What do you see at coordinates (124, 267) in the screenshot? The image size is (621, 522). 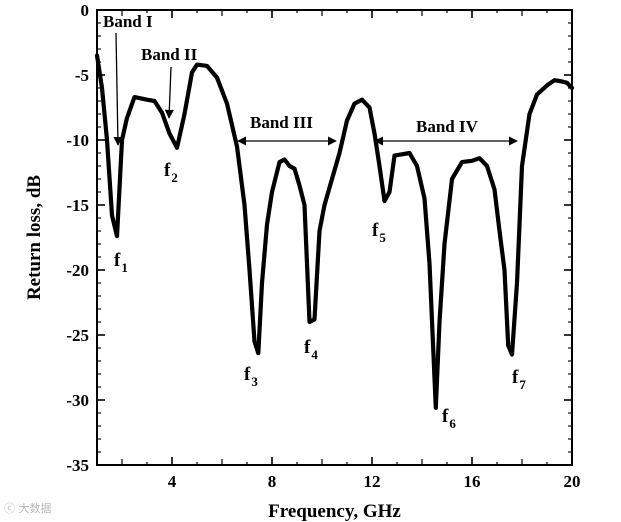 I see `f1-subscript: 1` at bounding box center [124, 267].